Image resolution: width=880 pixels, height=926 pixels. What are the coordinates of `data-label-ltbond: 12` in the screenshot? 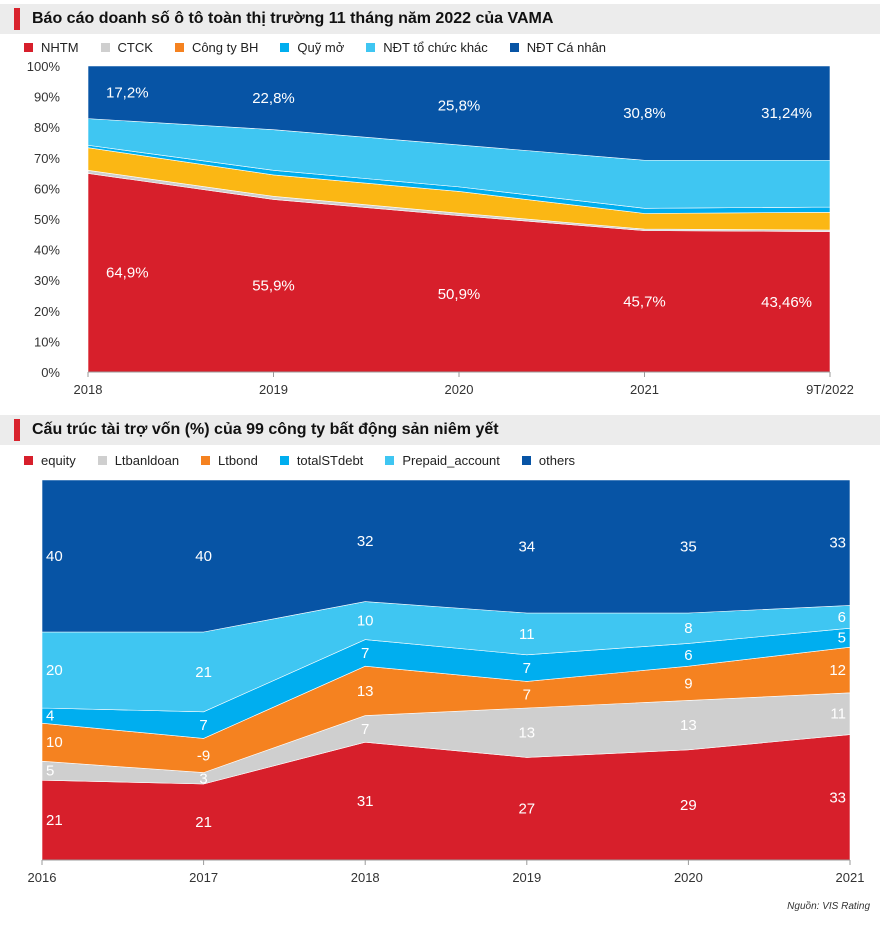 It's located at (837, 670).